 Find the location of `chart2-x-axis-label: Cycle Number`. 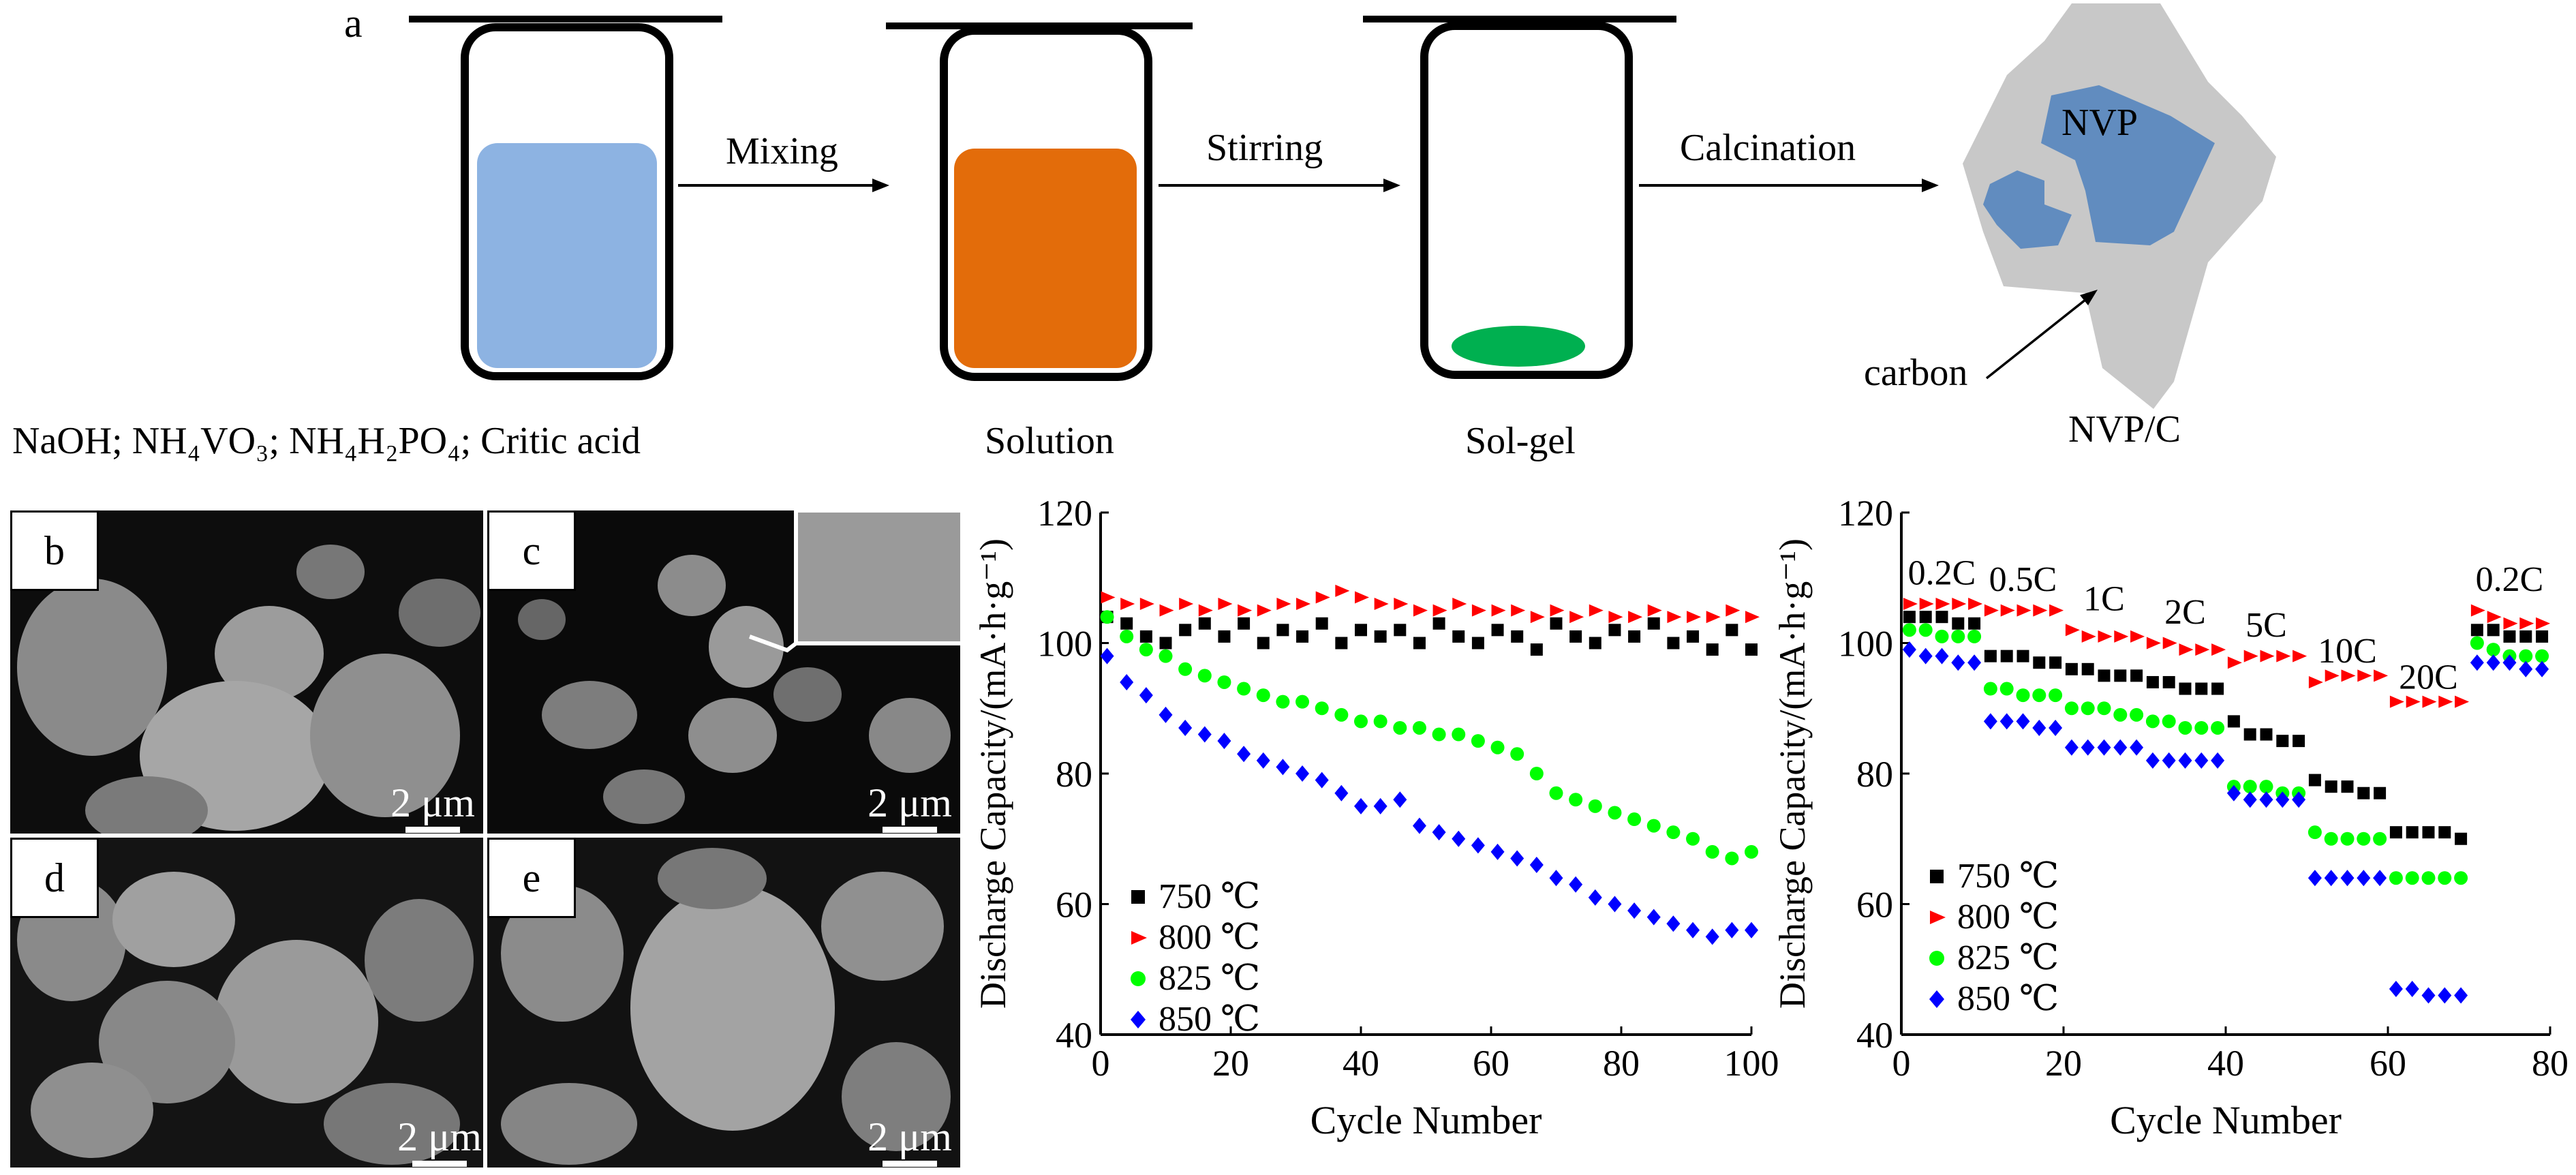

chart2-x-axis-label: Cycle Number is located at coordinates (2226, 1120).